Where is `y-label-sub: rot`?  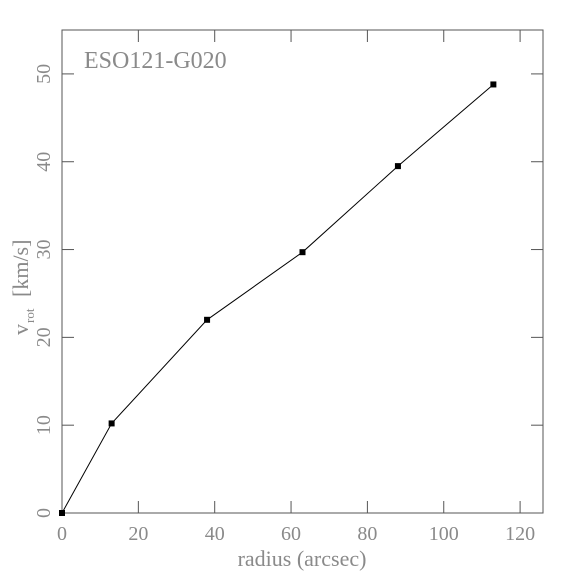 y-label-sub: rot is located at coordinates (29, 315).